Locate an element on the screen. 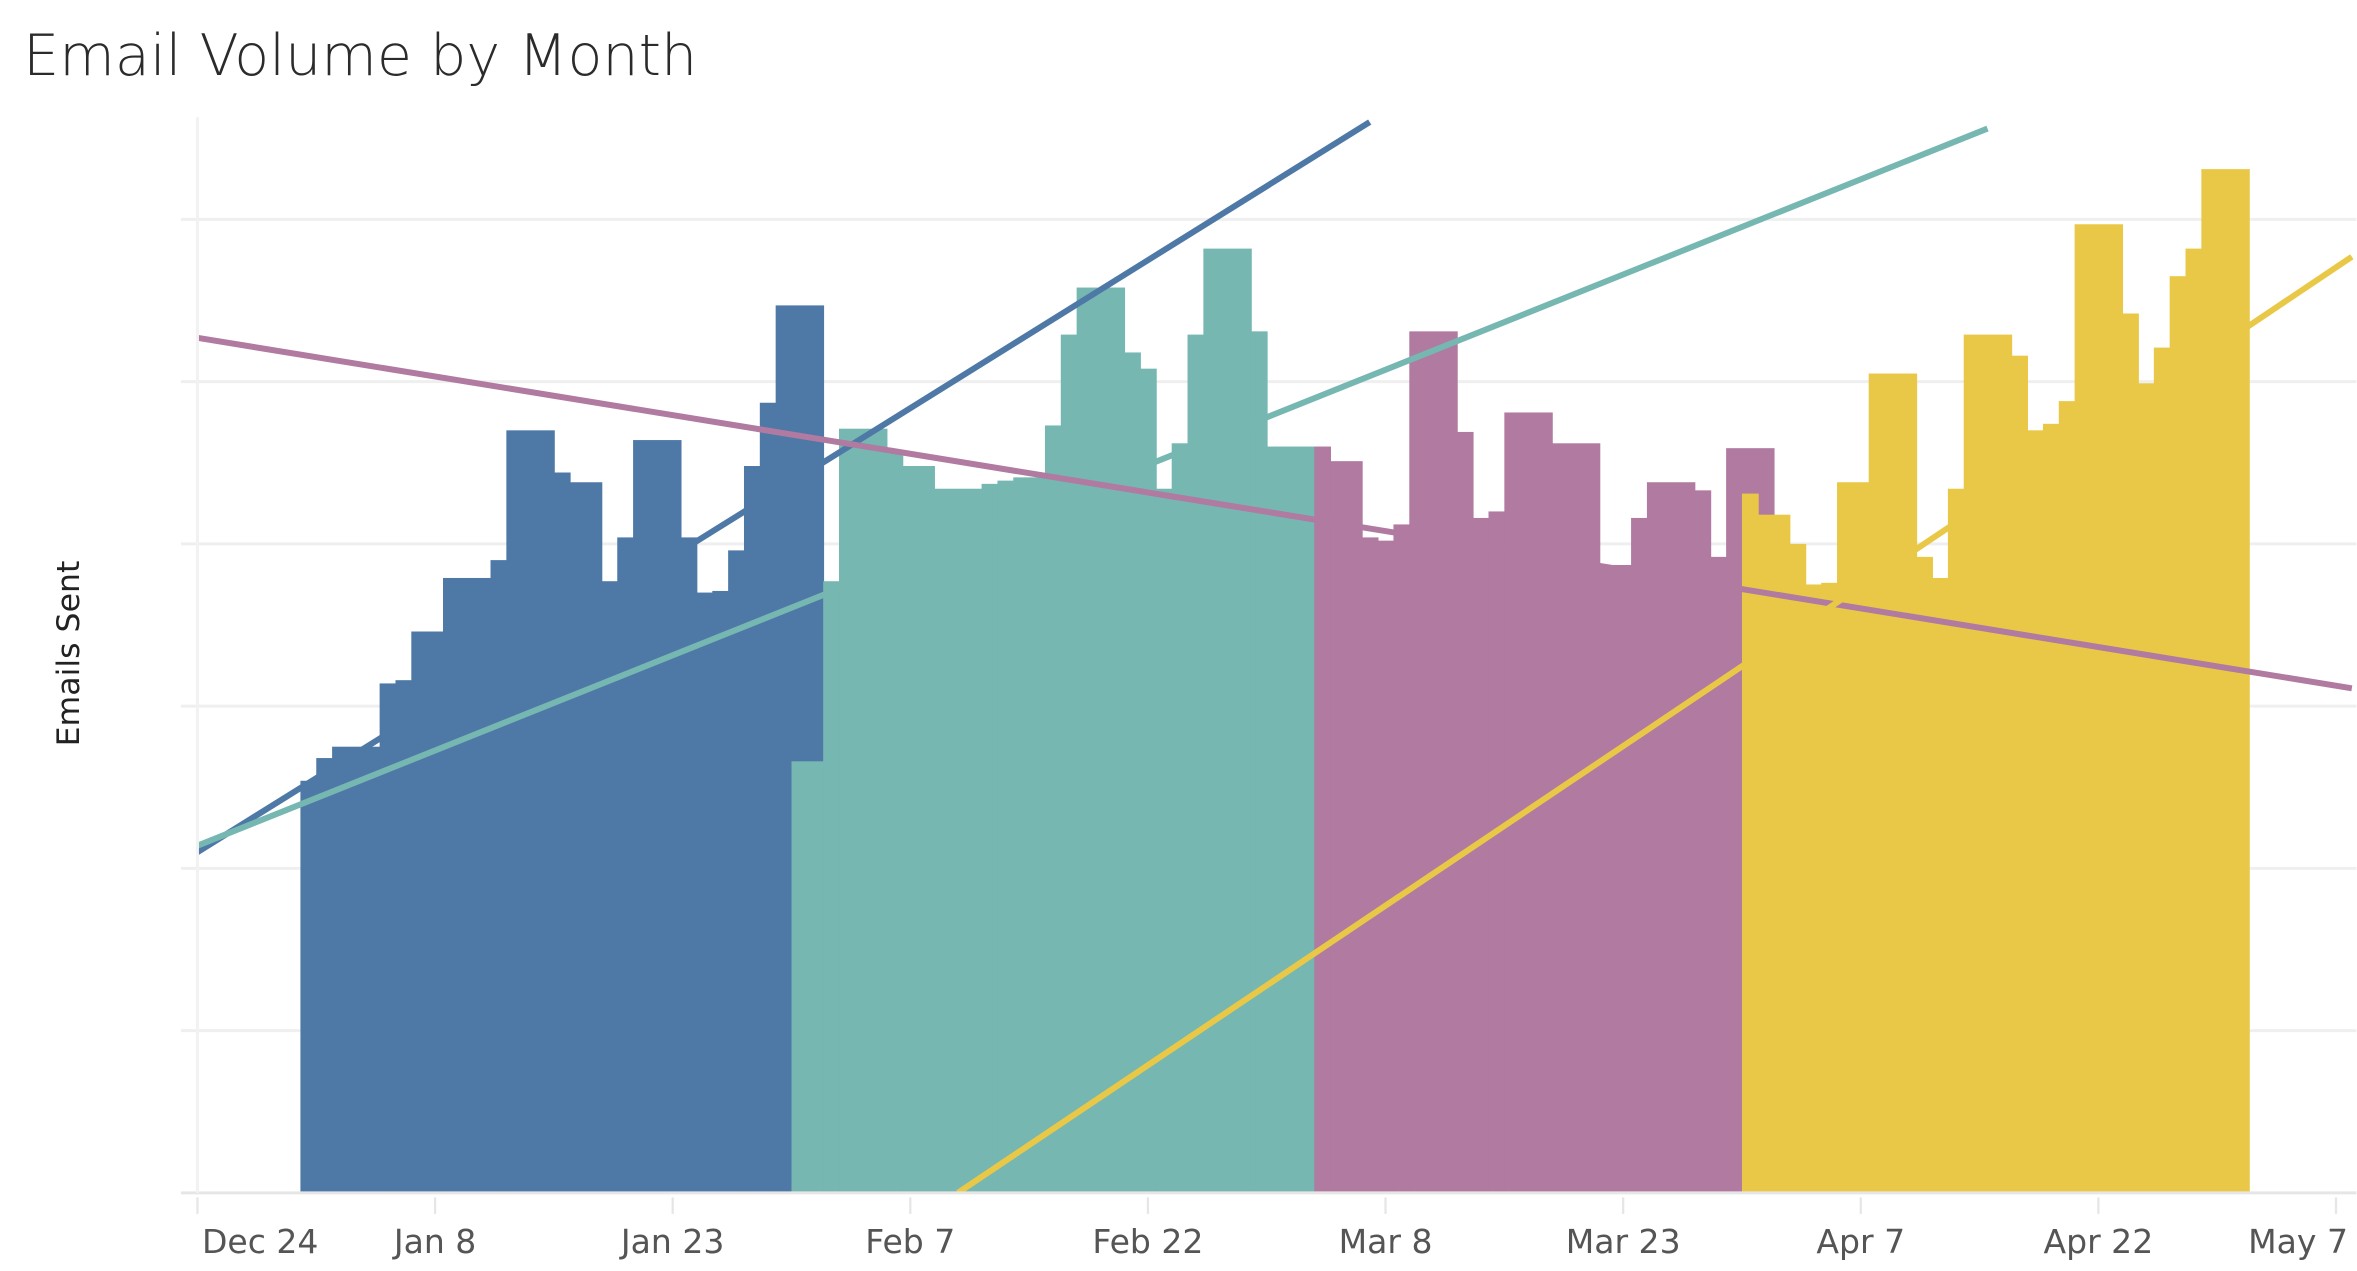 This screenshot has width=2357, height=1271. x-tick-label: Dec 24 is located at coordinates (260, 1241).